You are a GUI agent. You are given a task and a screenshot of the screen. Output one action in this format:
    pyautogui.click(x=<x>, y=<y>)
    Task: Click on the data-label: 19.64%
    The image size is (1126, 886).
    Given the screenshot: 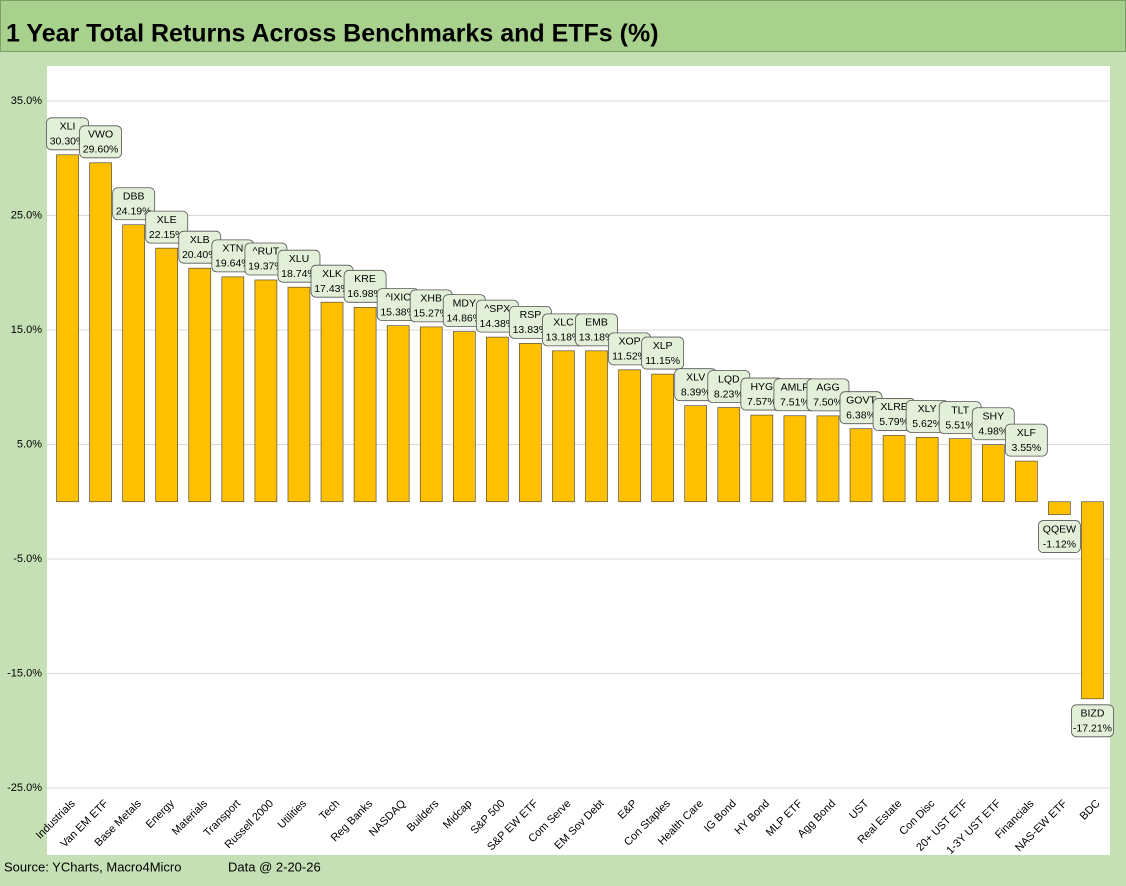 What is the action you would take?
    pyautogui.click(x=233, y=264)
    